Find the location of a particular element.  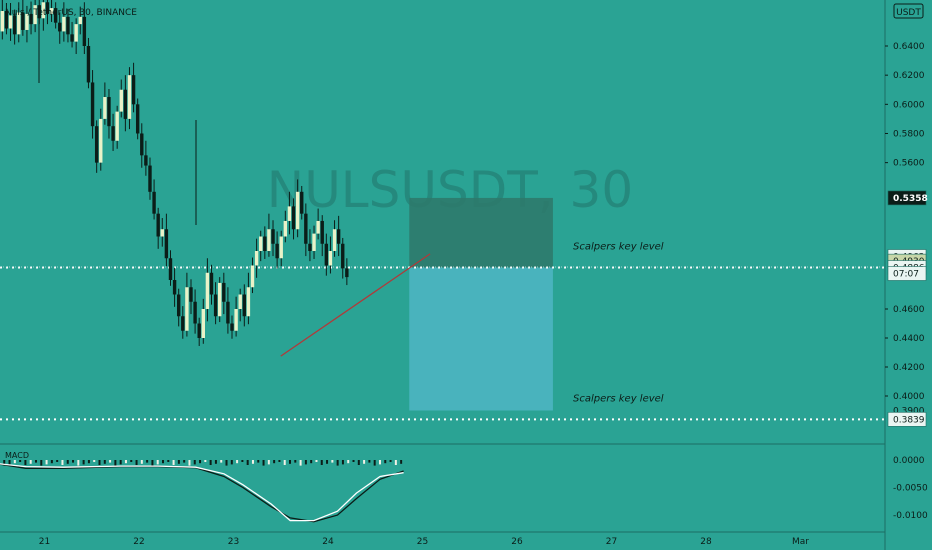

x-tick-label: 22 is located at coordinates (138, 542).